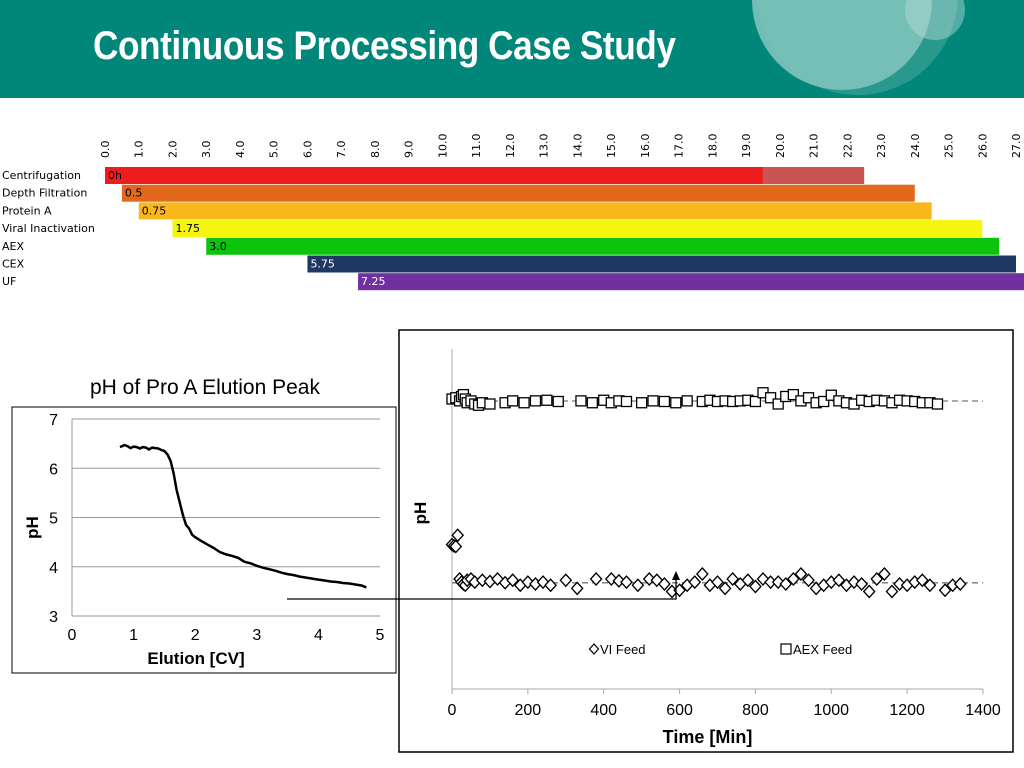  What do you see at coordinates (195, 658) in the screenshot?
I see `x-axis-label: Elution [CV]` at bounding box center [195, 658].